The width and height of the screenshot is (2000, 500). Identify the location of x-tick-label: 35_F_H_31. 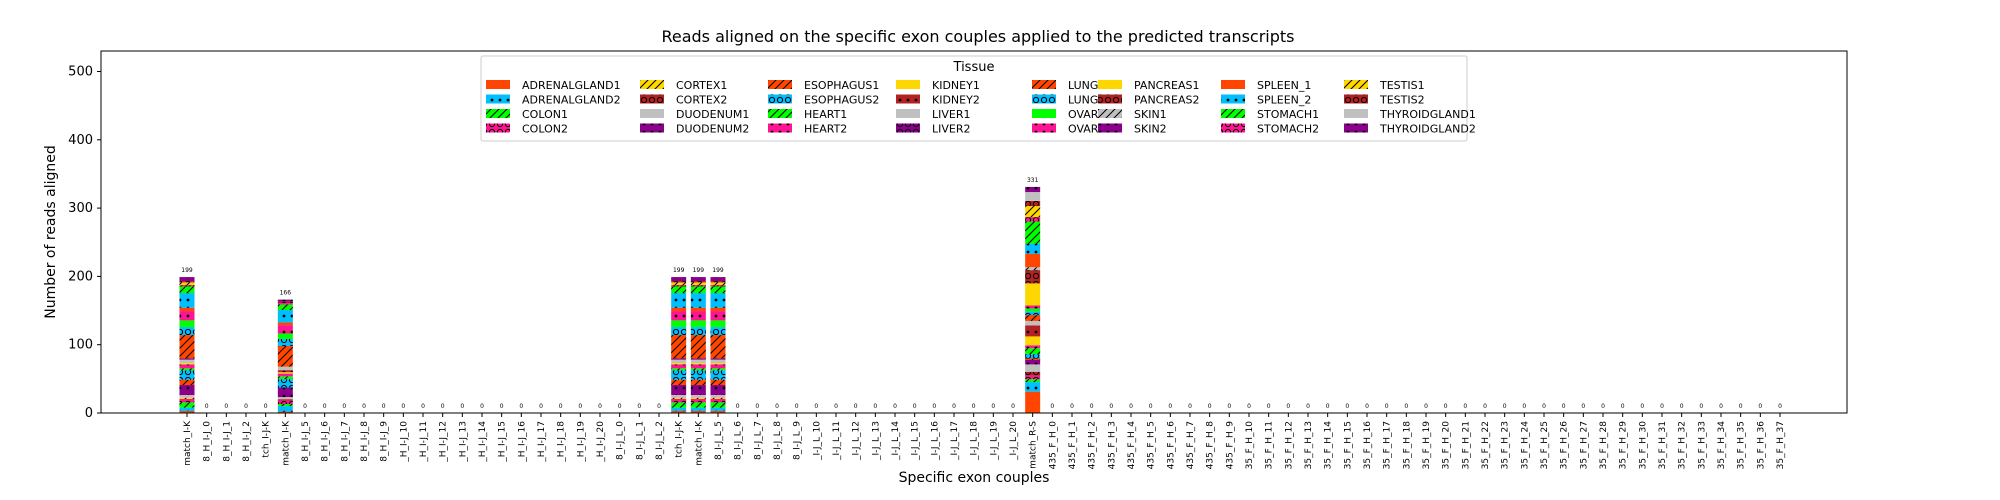
(1663, 445).